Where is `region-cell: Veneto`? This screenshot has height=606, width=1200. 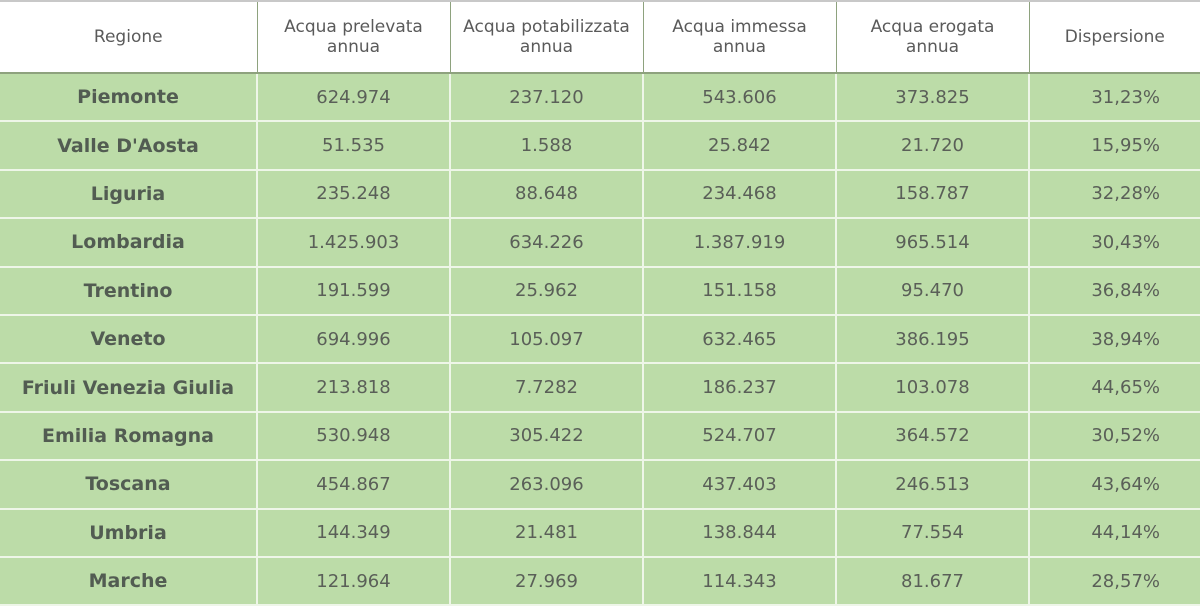
region-cell: Veneto is located at coordinates (129, 339).